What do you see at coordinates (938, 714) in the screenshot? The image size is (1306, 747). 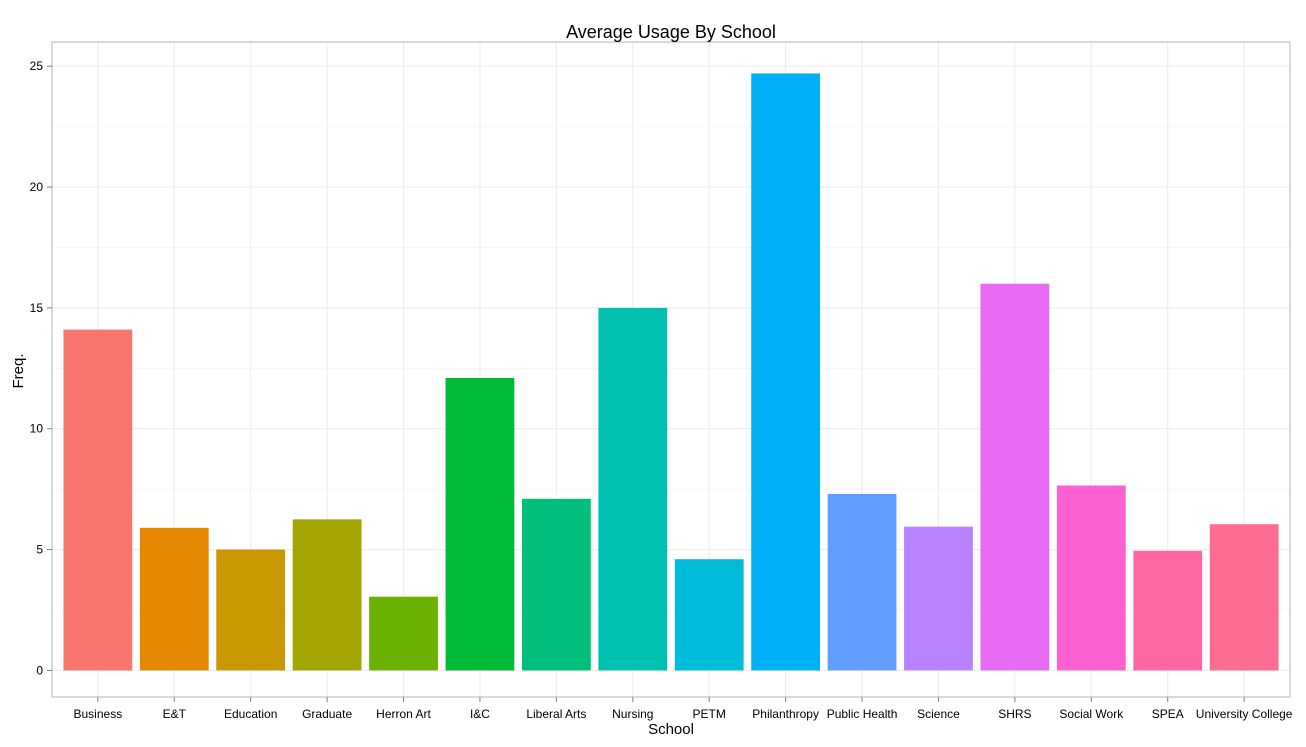 I see `x-tick-label: Science` at bounding box center [938, 714].